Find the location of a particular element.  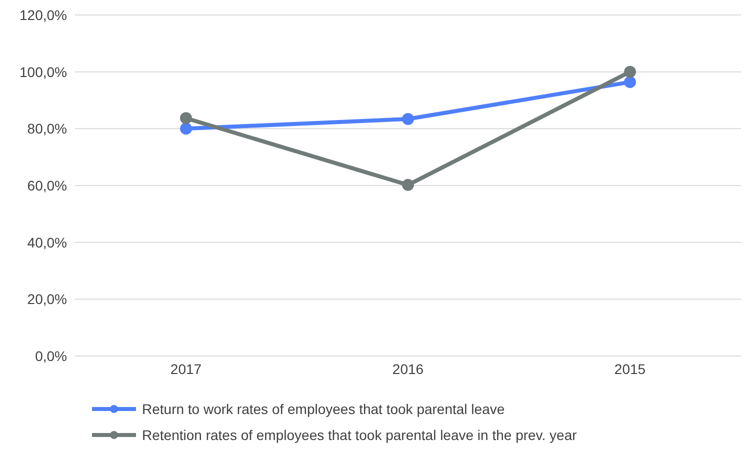

y-tick-label: 20,0% is located at coordinates (47, 299).